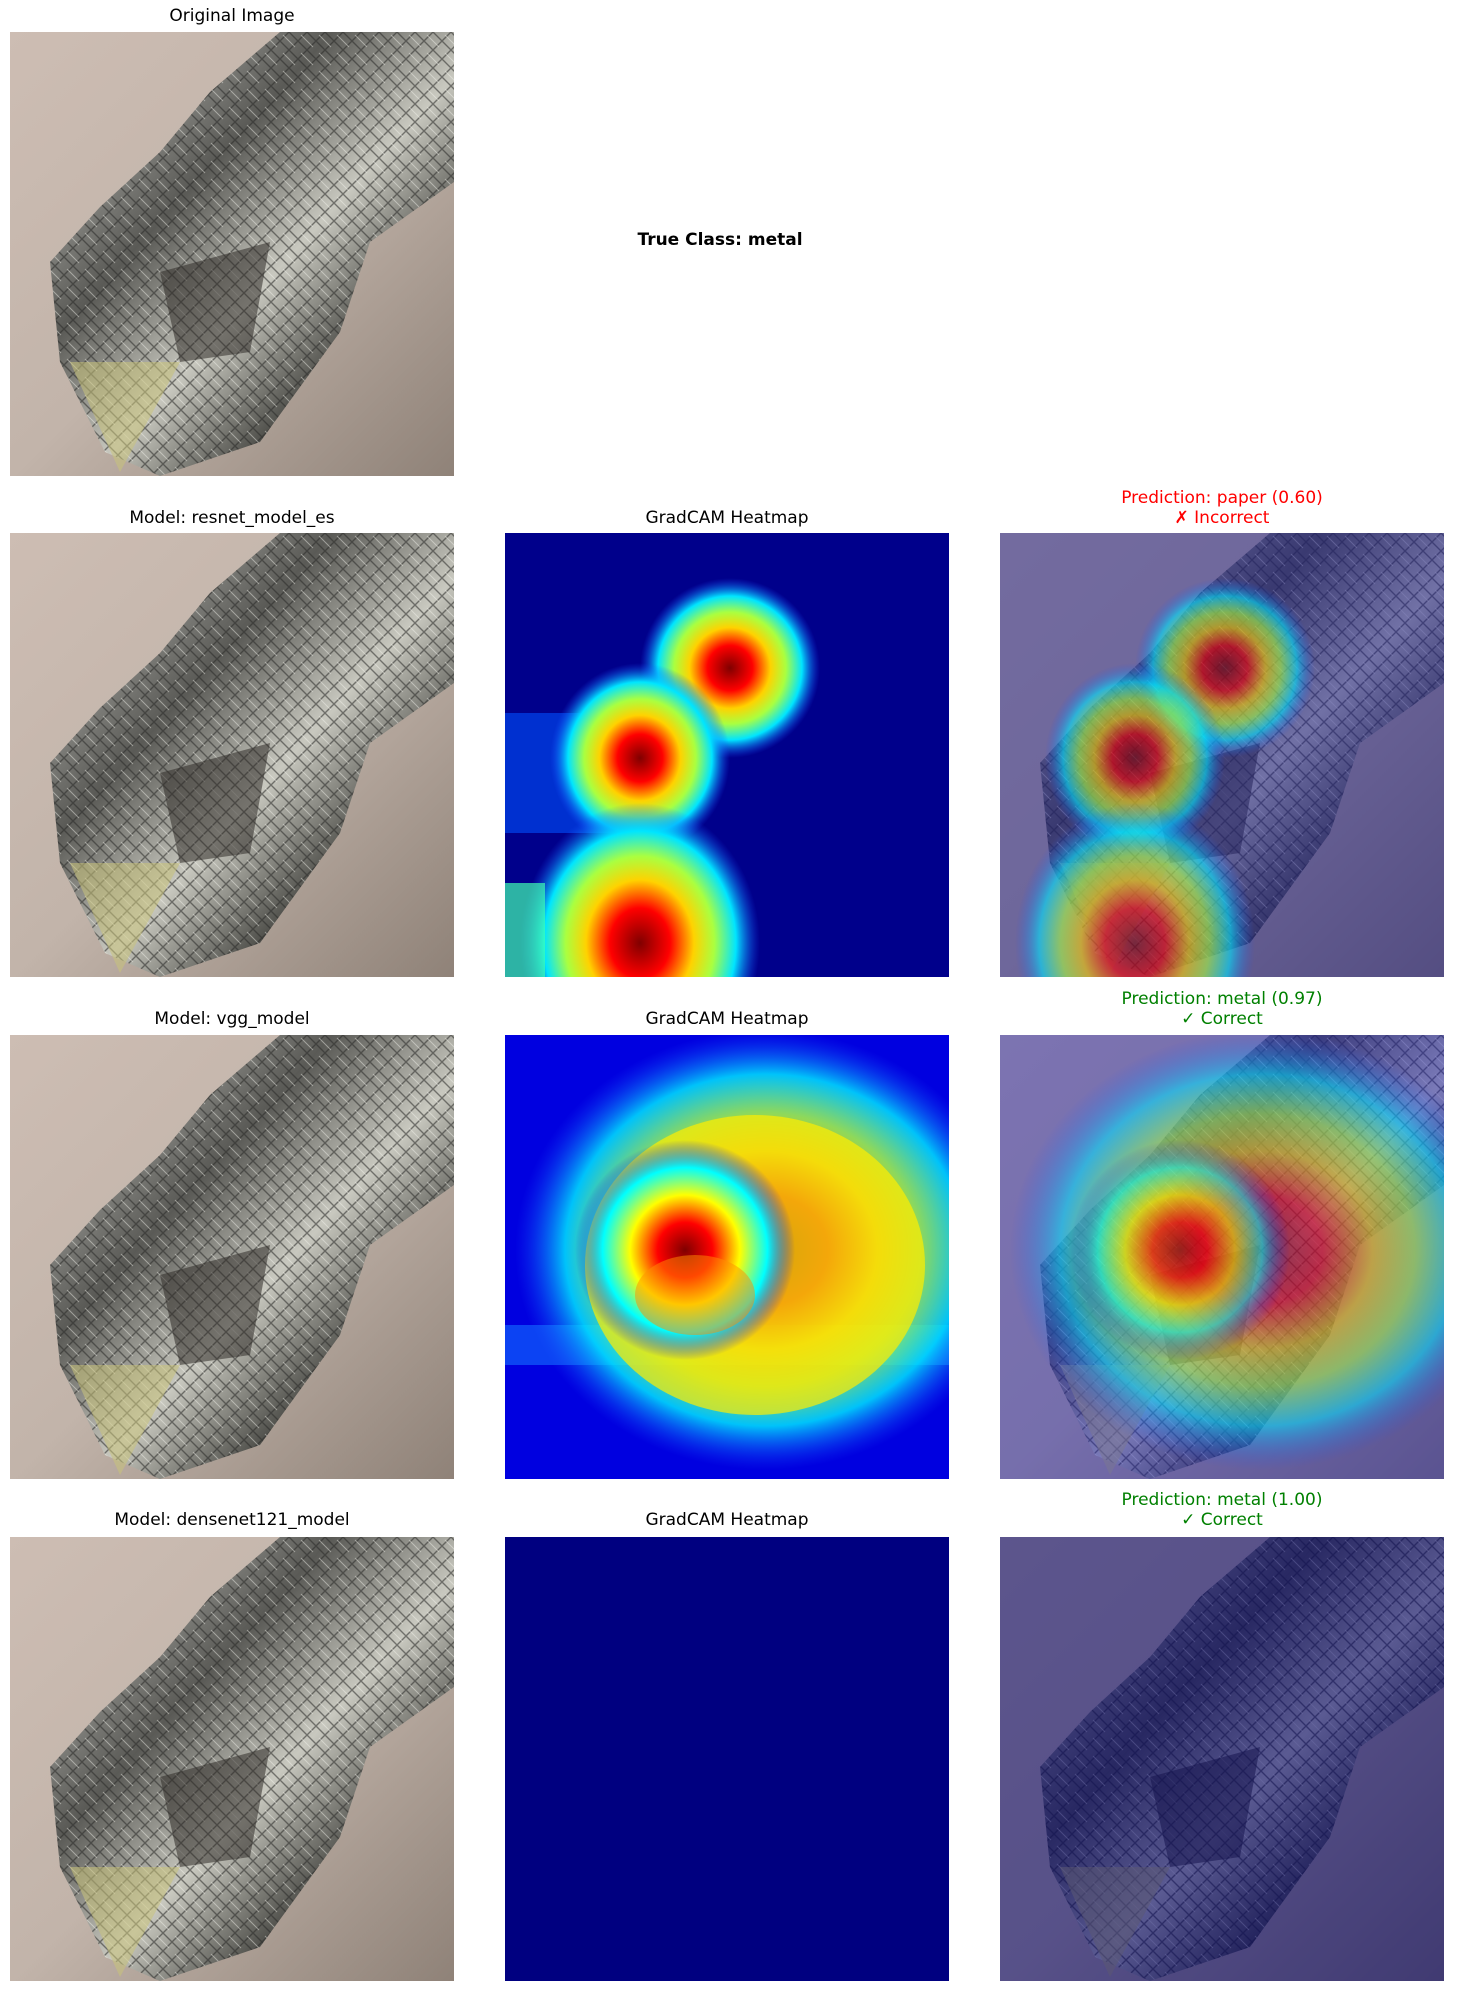 This screenshot has width=1471, height=1990. Describe the element at coordinates (727, 1520) in the screenshot. I see `heatmap-title-densenet: GradCAM Heatmap` at that location.